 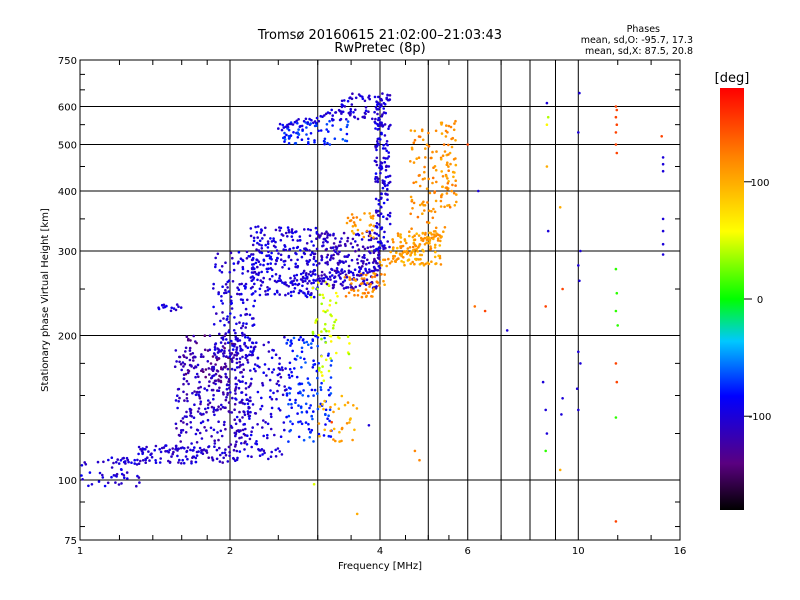 What do you see at coordinates (759, 183) in the screenshot?
I see `colorbar-tick-label: 100` at bounding box center [759, 183].